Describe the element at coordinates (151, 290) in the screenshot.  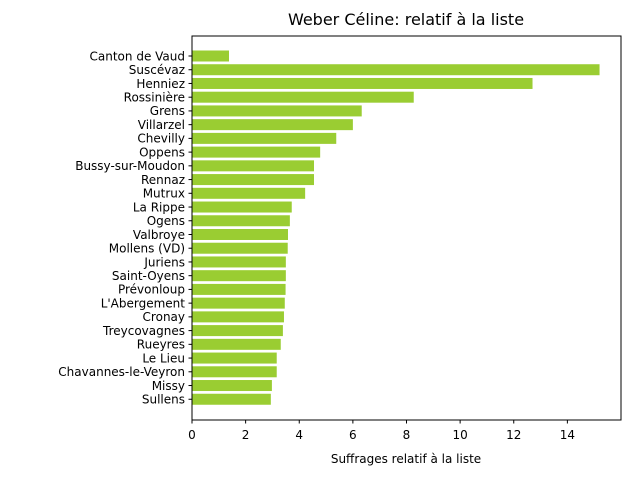
I see `y-tick-label: Prévonloup` at that location.